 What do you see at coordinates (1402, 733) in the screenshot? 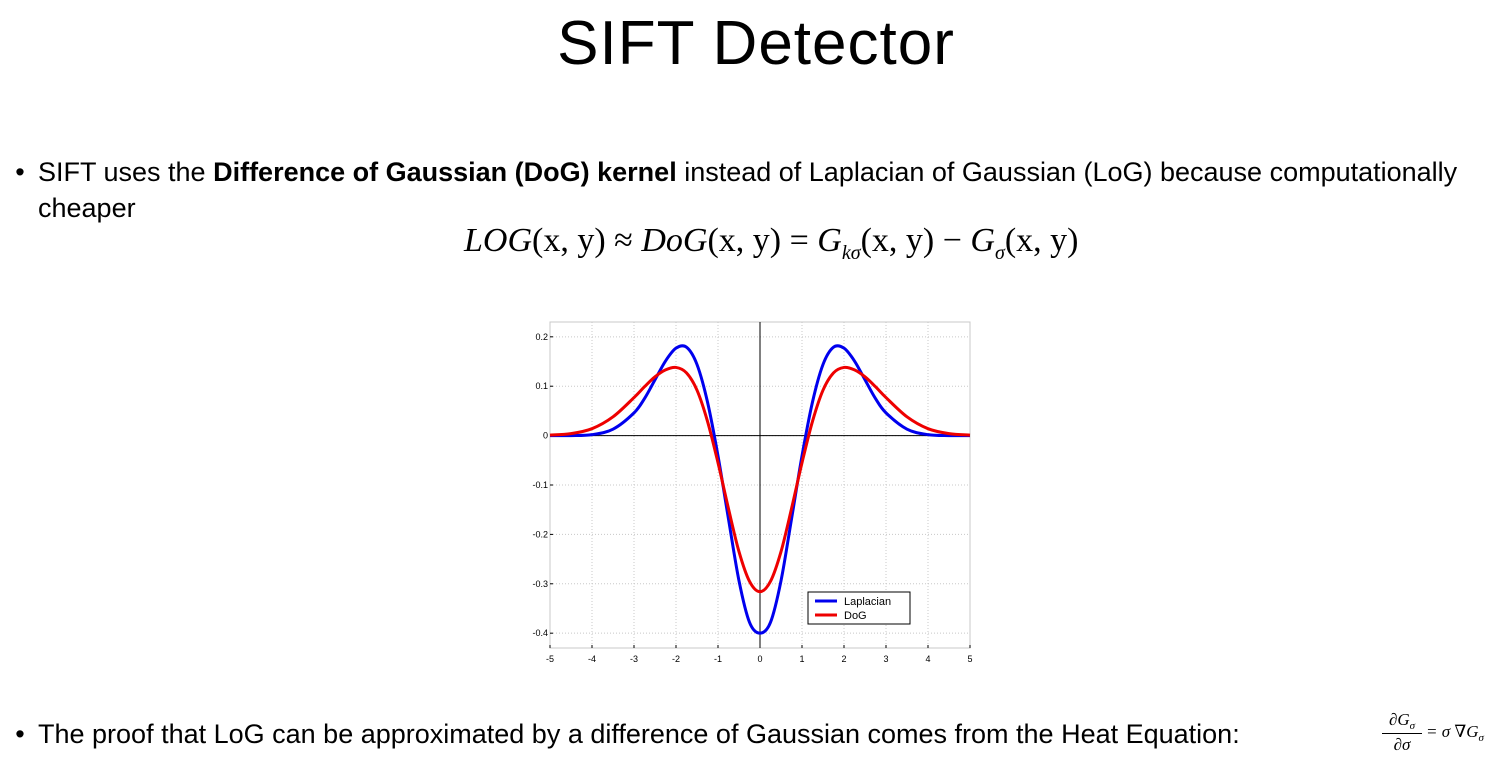
I see `fraction-bar` at bounding box center [1402, 733].